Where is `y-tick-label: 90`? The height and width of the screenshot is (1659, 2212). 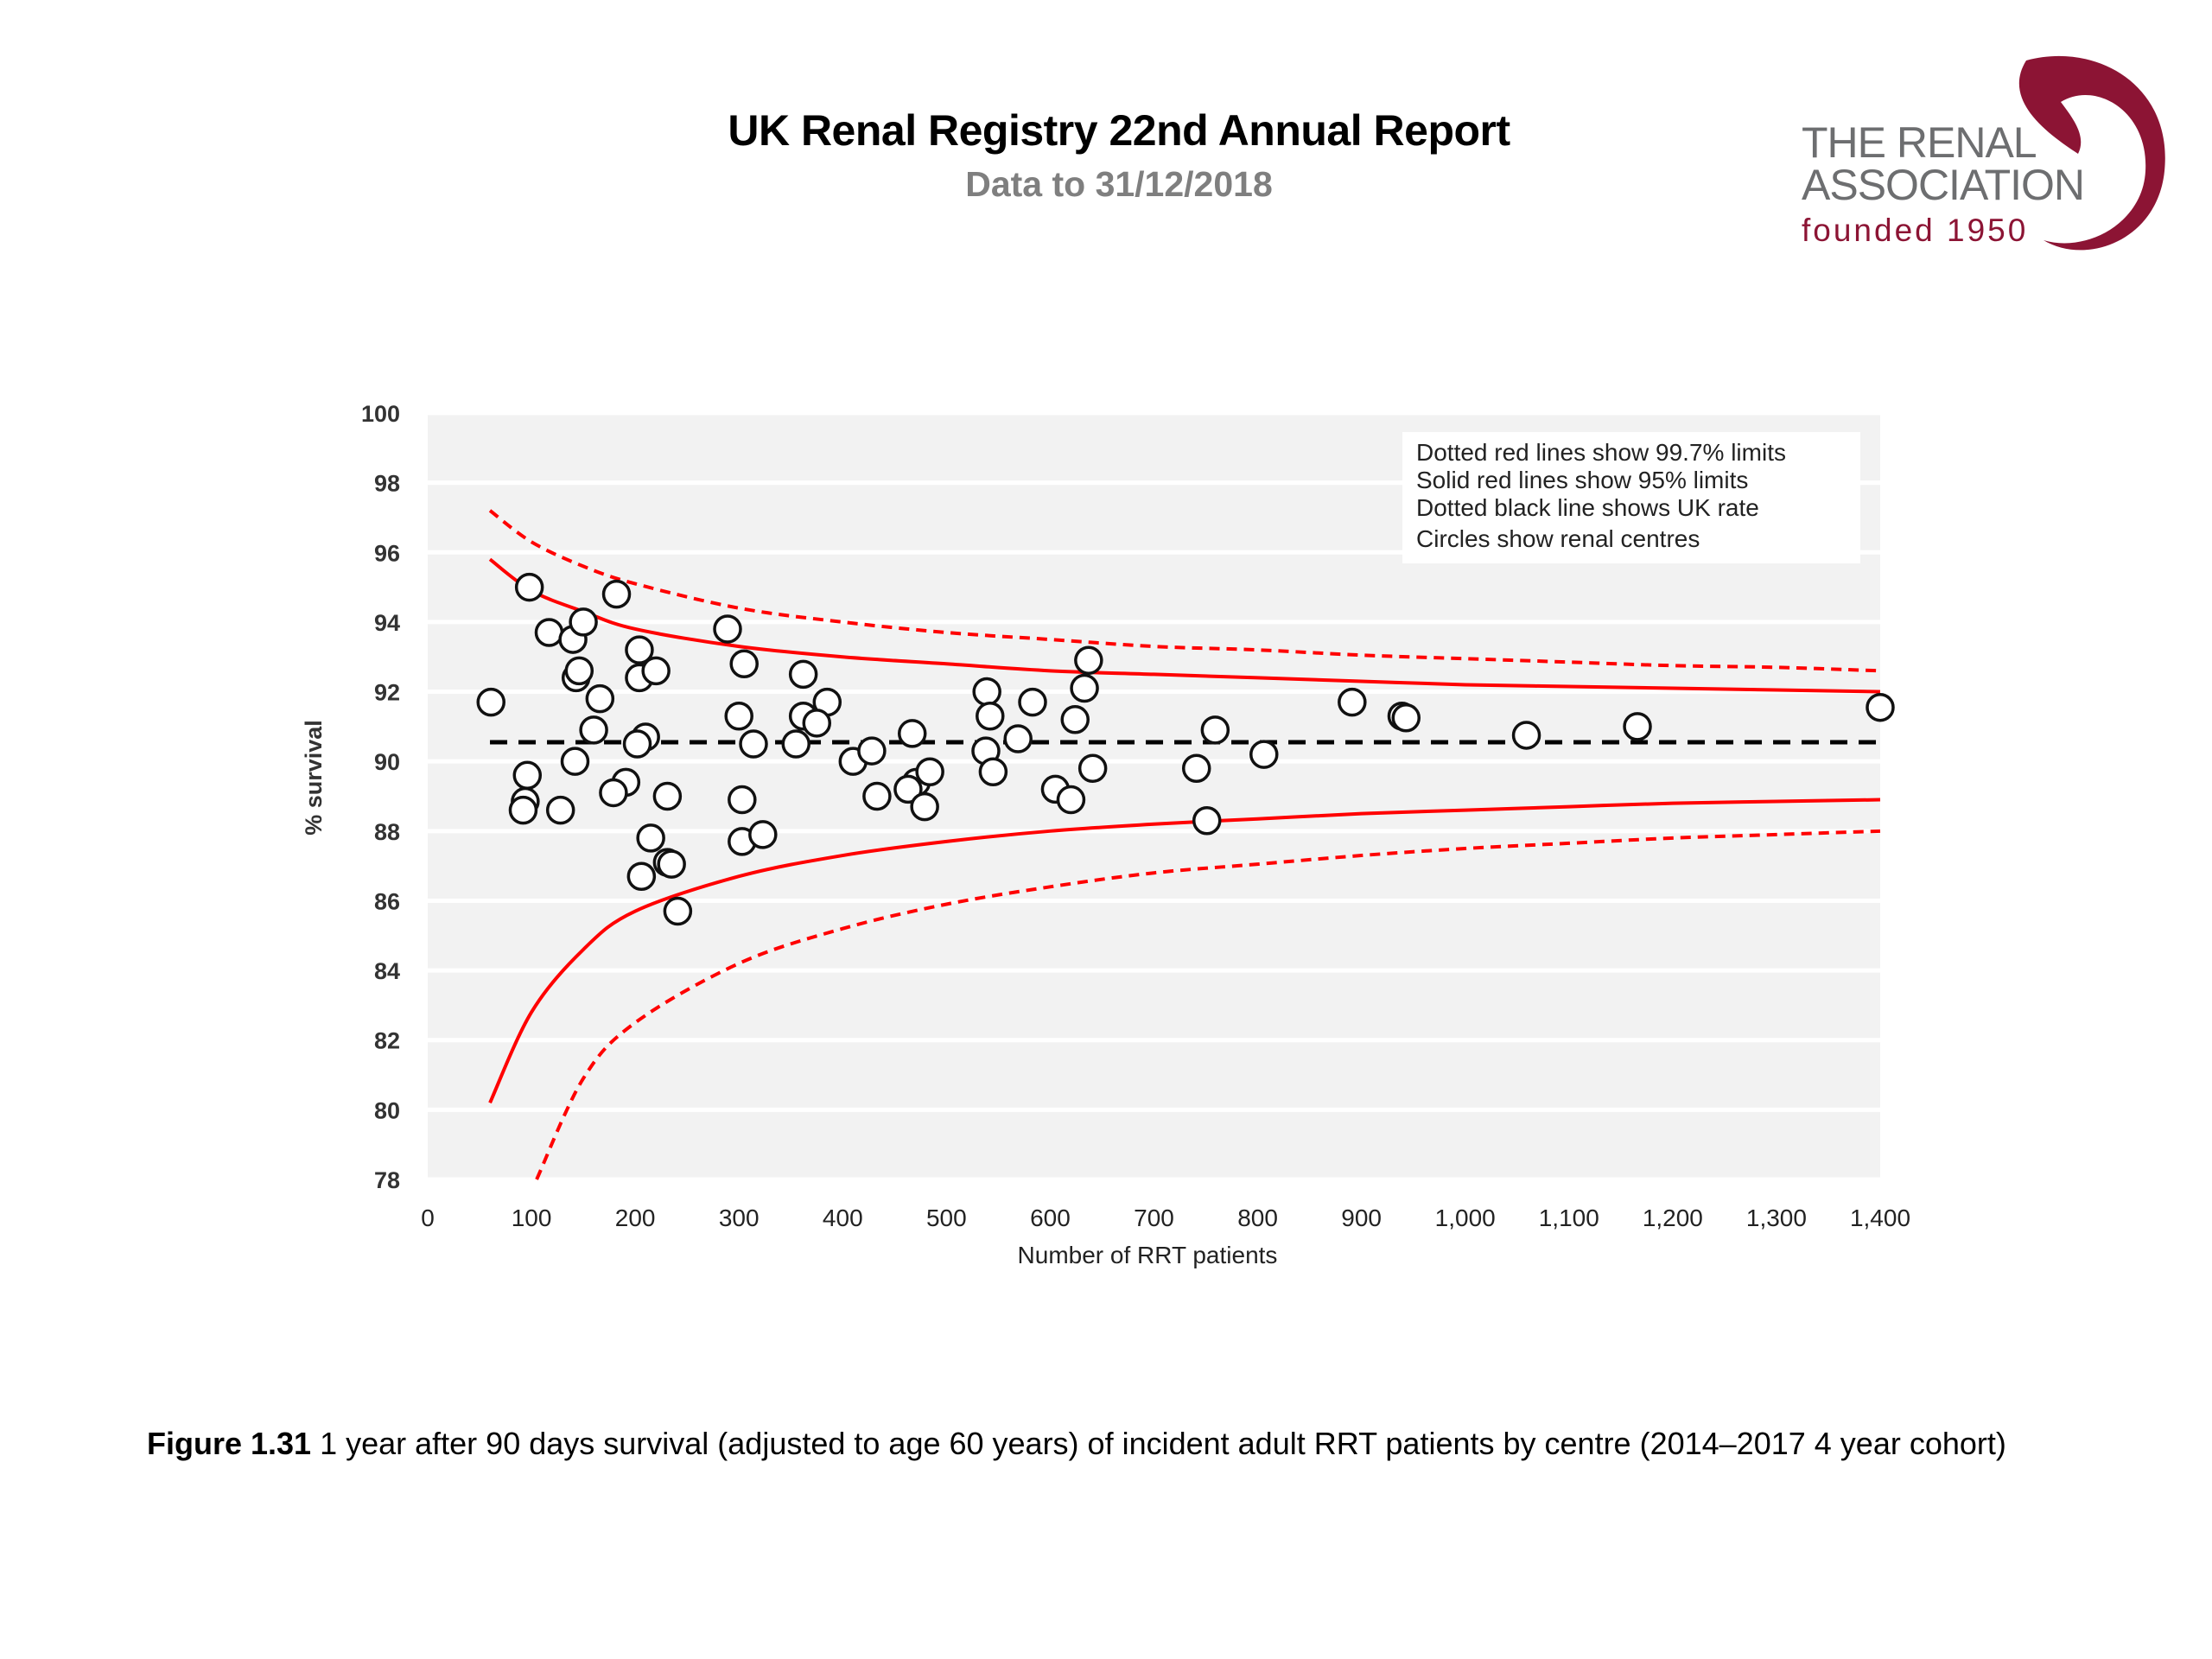 y-tick-label: 90 is located at coordinates (387, 762).